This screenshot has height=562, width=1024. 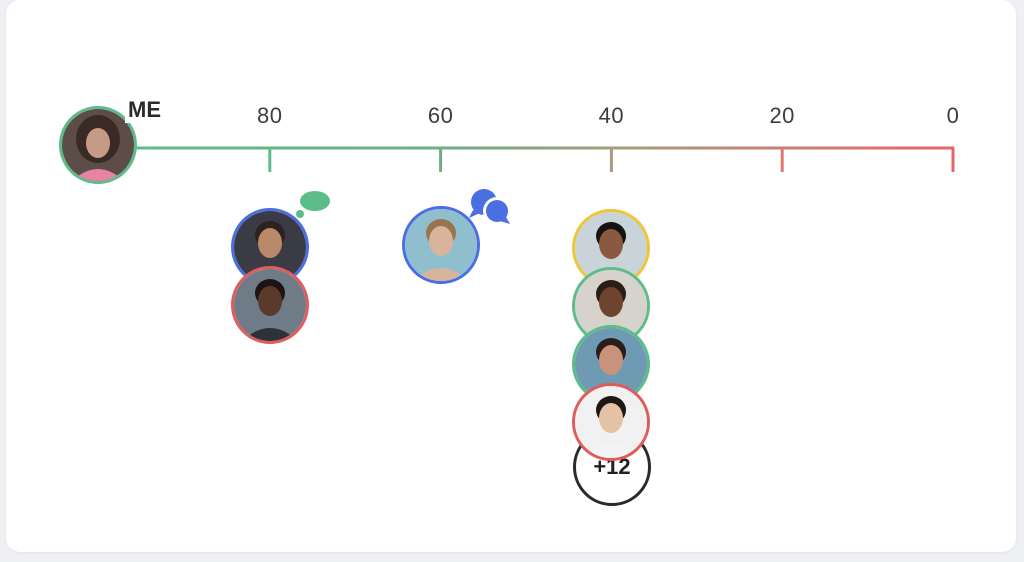 What do you see at coordinates (953, 115) in the screenshot?
I see `tick-label-0: 0` at bounding box center [953, 115].